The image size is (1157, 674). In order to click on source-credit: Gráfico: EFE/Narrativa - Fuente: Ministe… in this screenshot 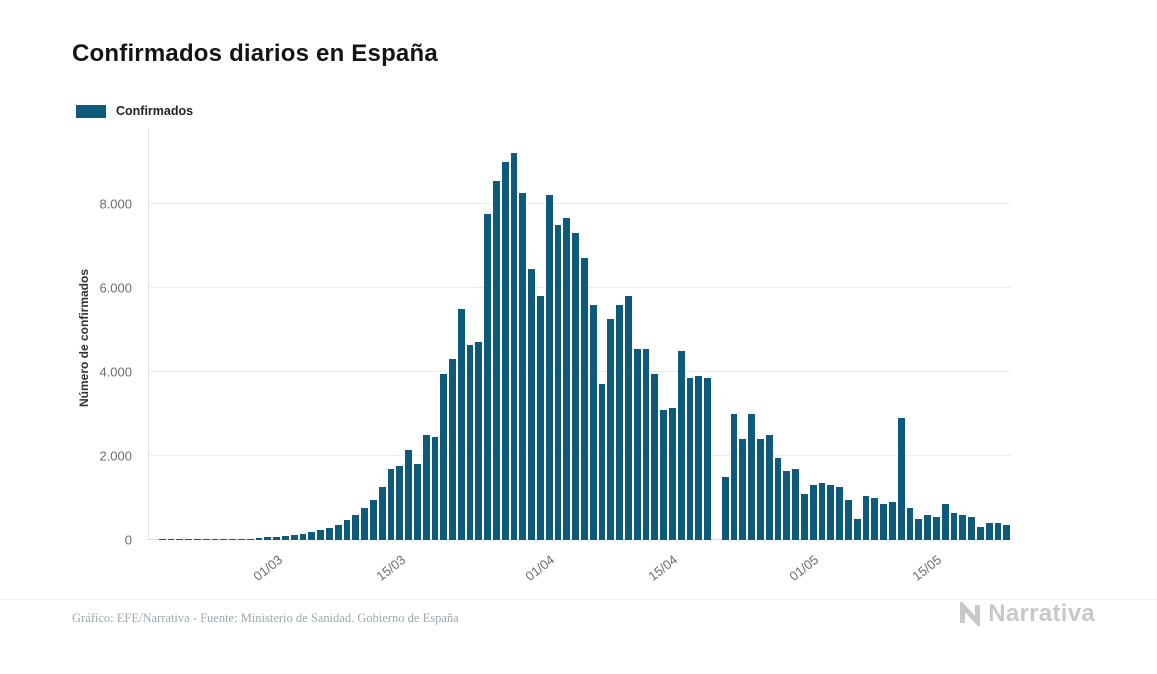, I will do `click(265, 618)`.